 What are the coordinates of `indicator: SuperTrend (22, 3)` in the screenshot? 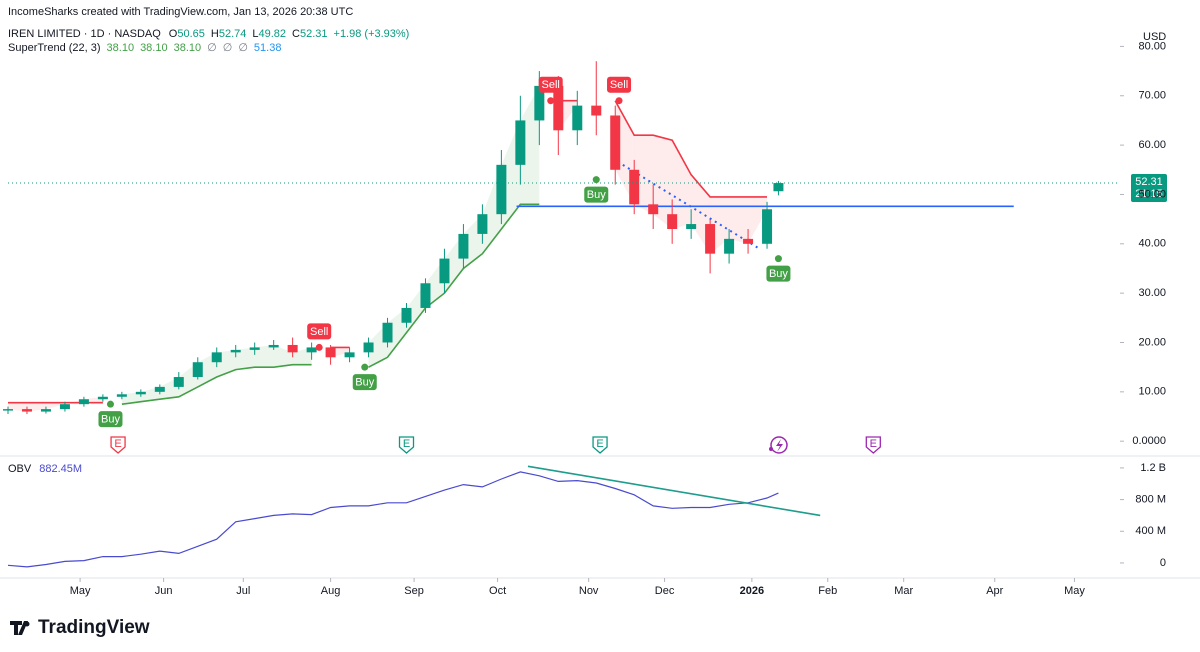 It's located at (54, 48).